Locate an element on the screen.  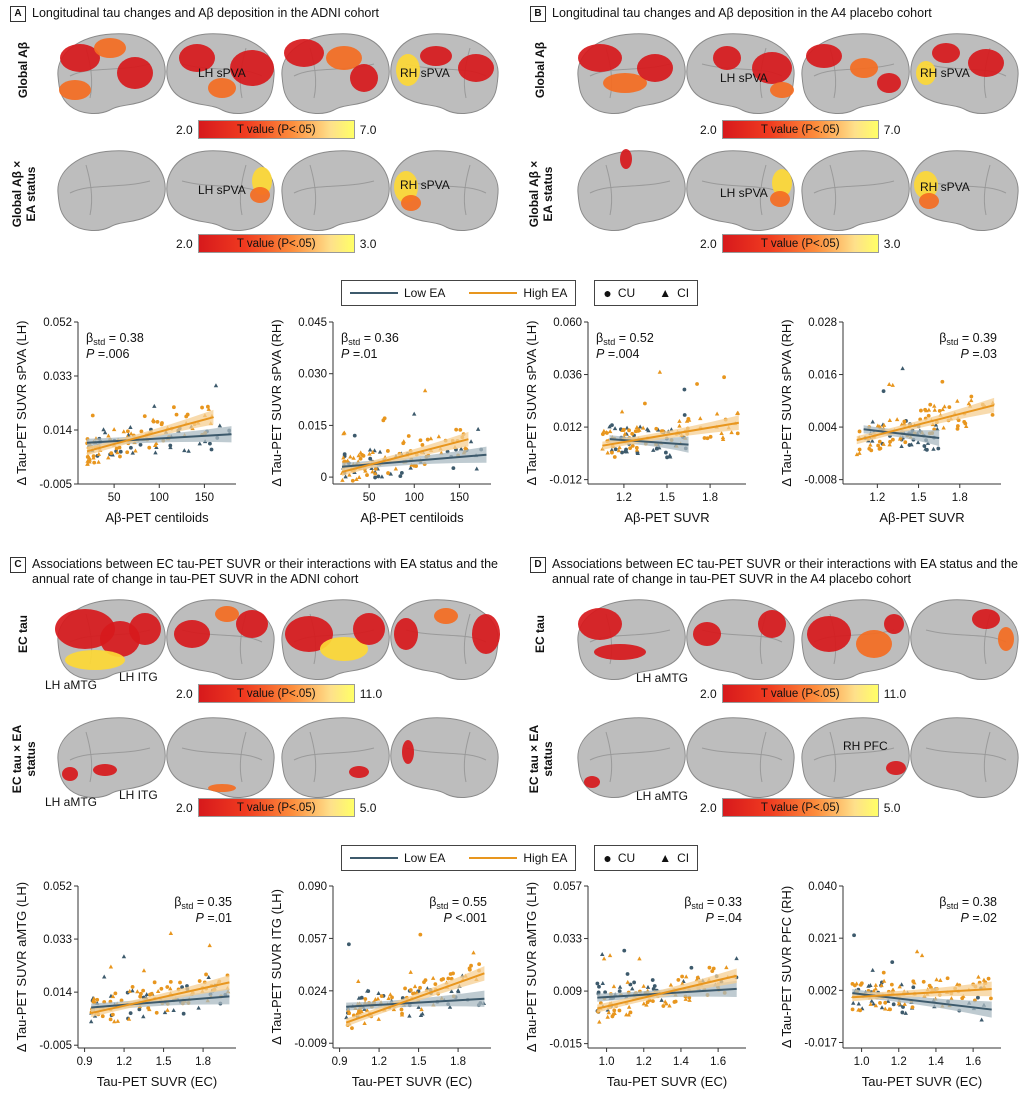
y-tick-label: 0.016 is located at coordinates (822, 376).